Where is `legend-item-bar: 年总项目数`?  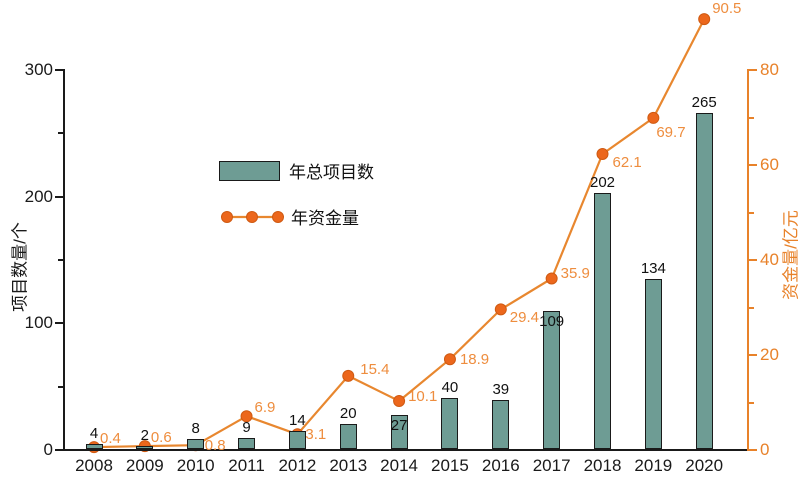 legend-item-bar: 年总项目数 is located at coordinates (296, 170).